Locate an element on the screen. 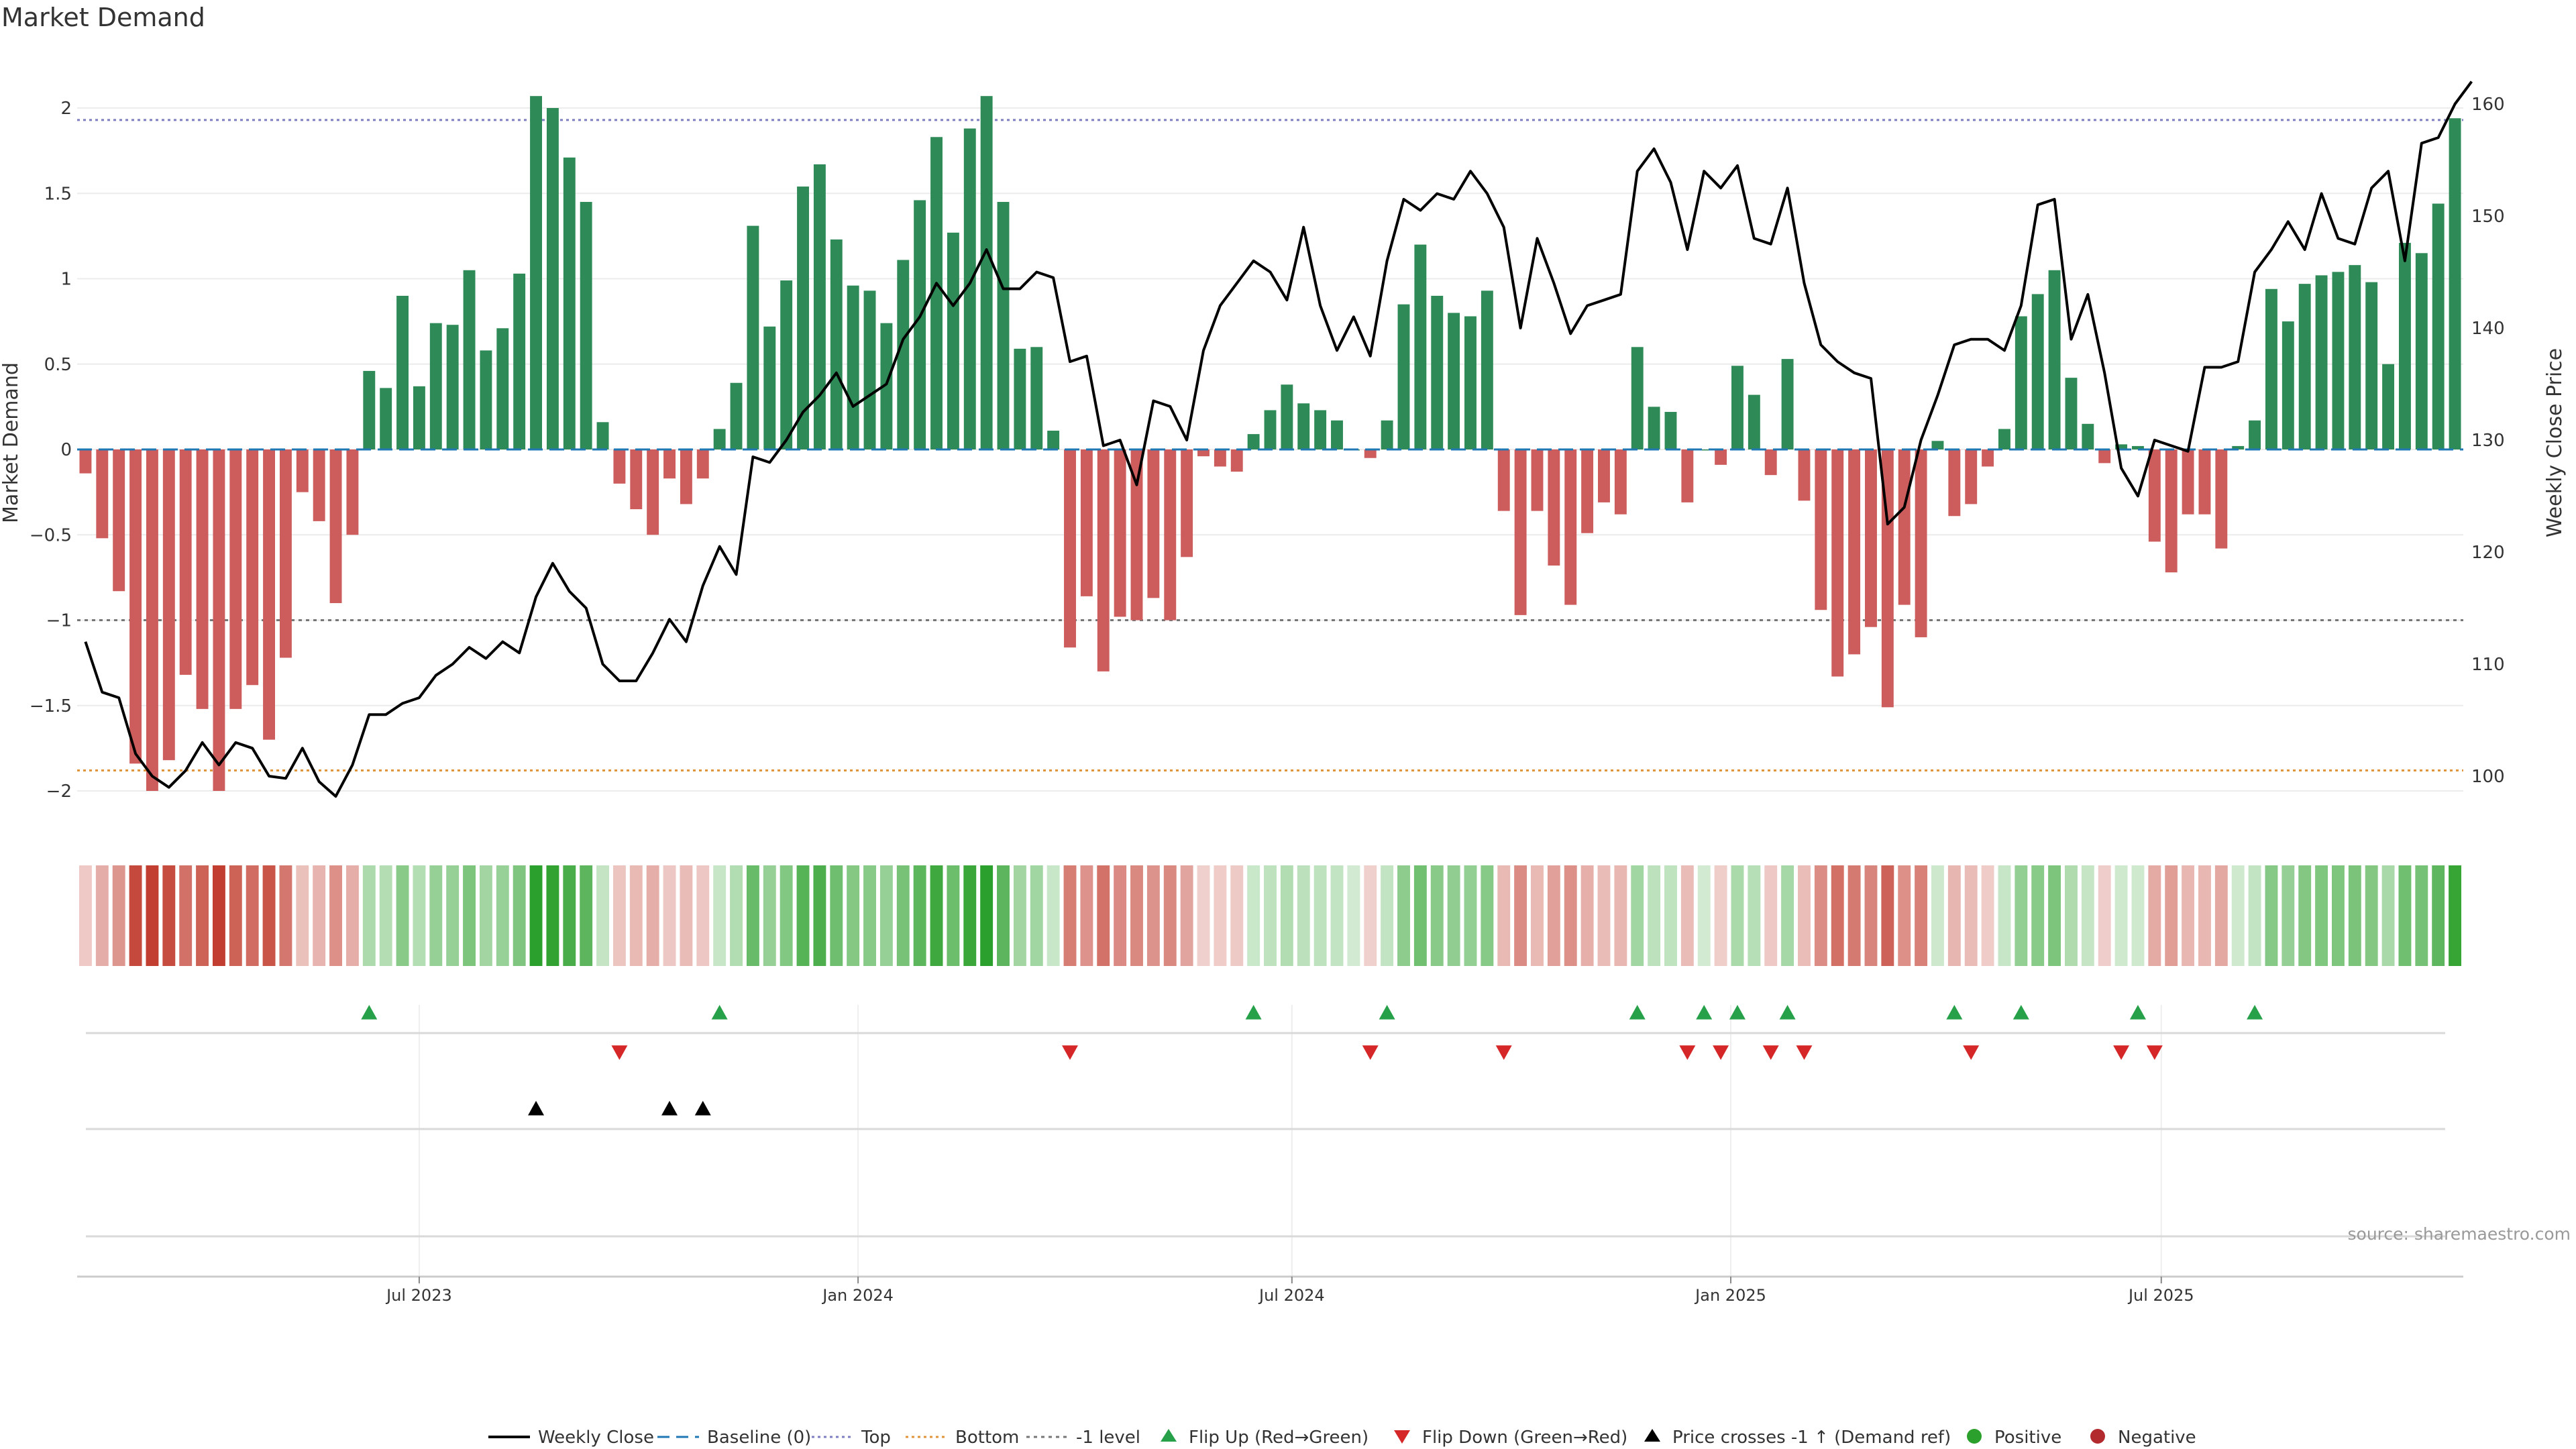 This screenshot has height=1449, width=2576. y-tick-label-right: 160 is located at coordinates (2488, 105).